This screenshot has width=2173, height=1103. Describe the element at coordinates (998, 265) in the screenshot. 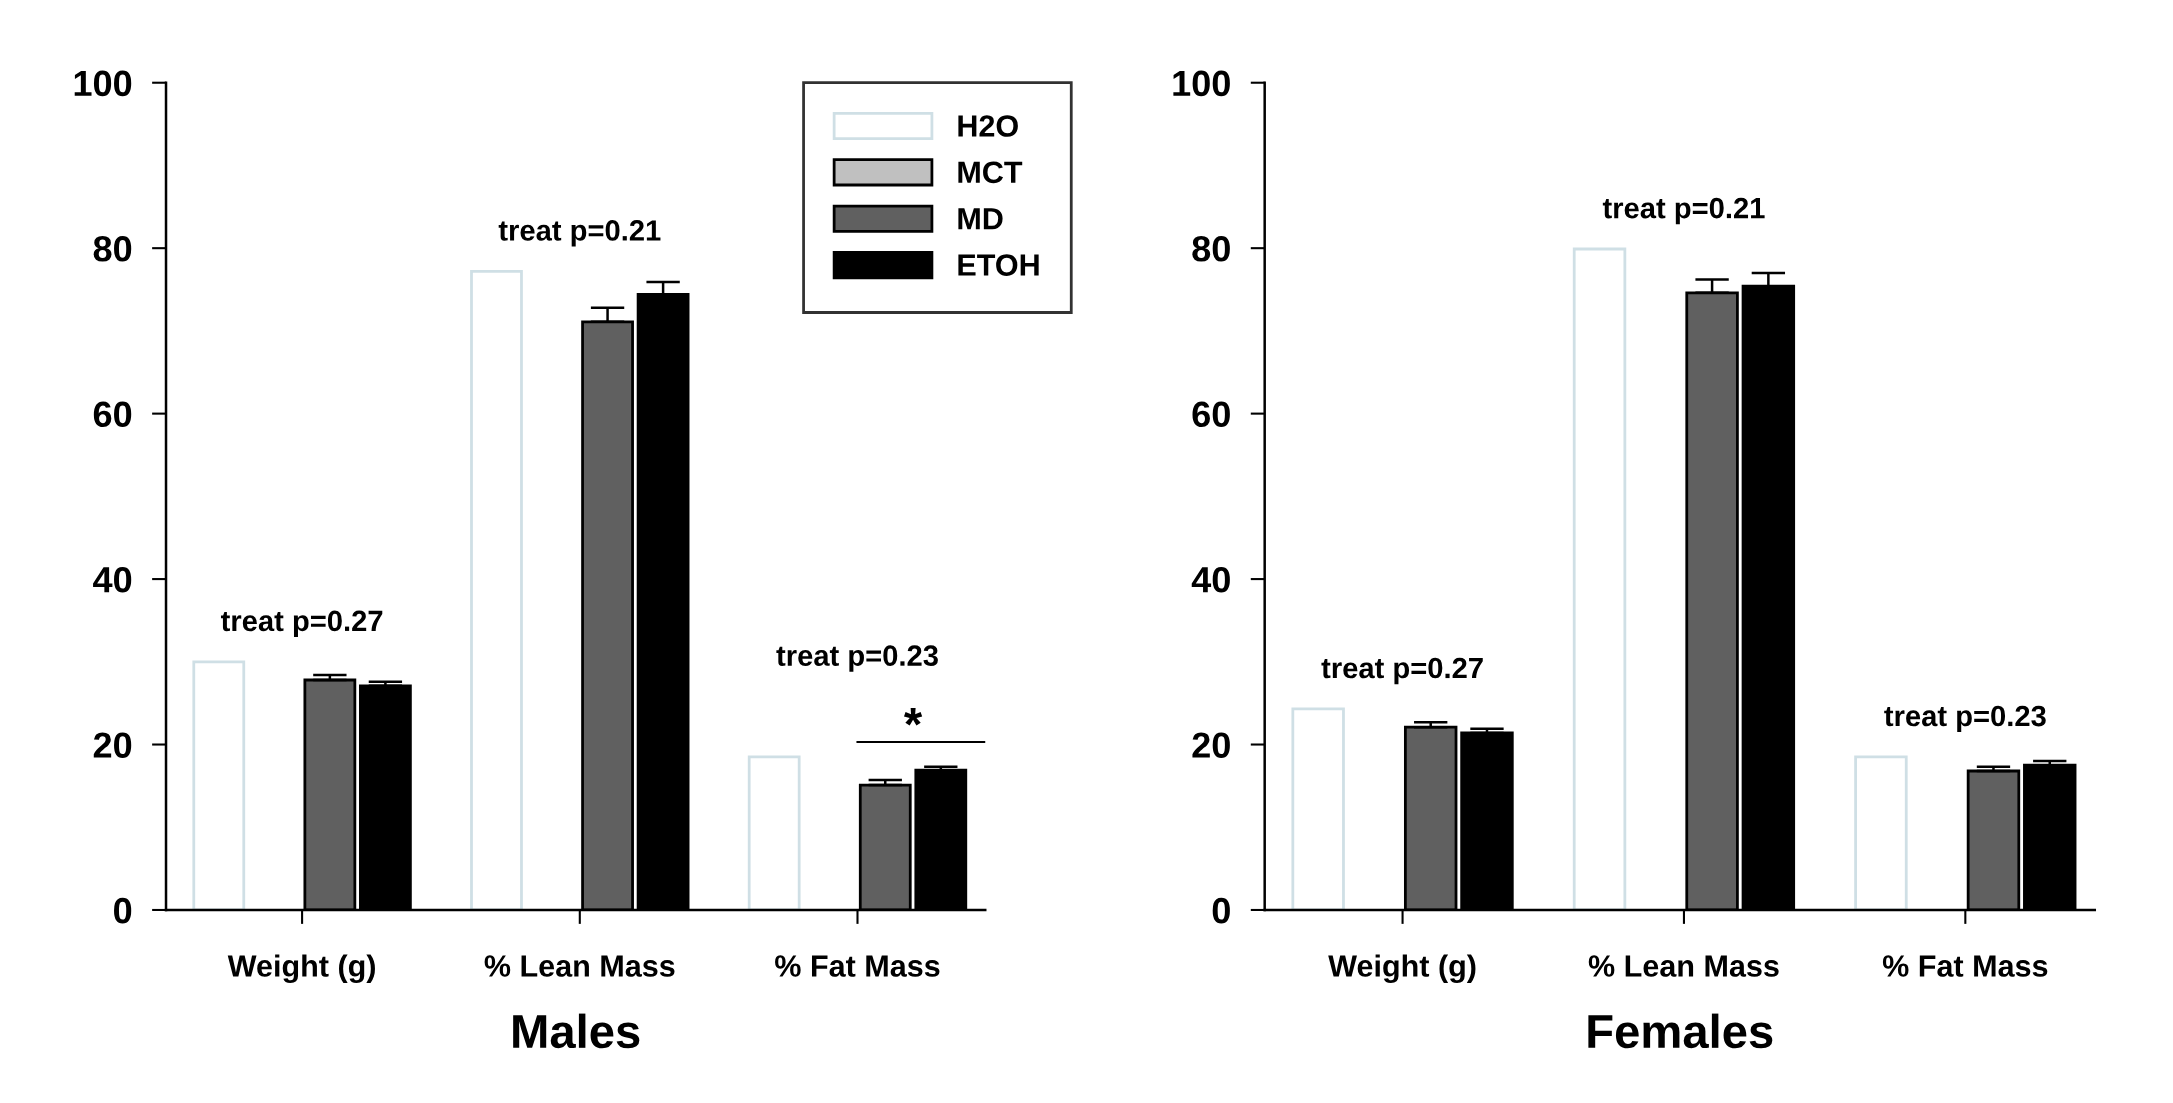

I see `legend-label: ETOH` at that location.